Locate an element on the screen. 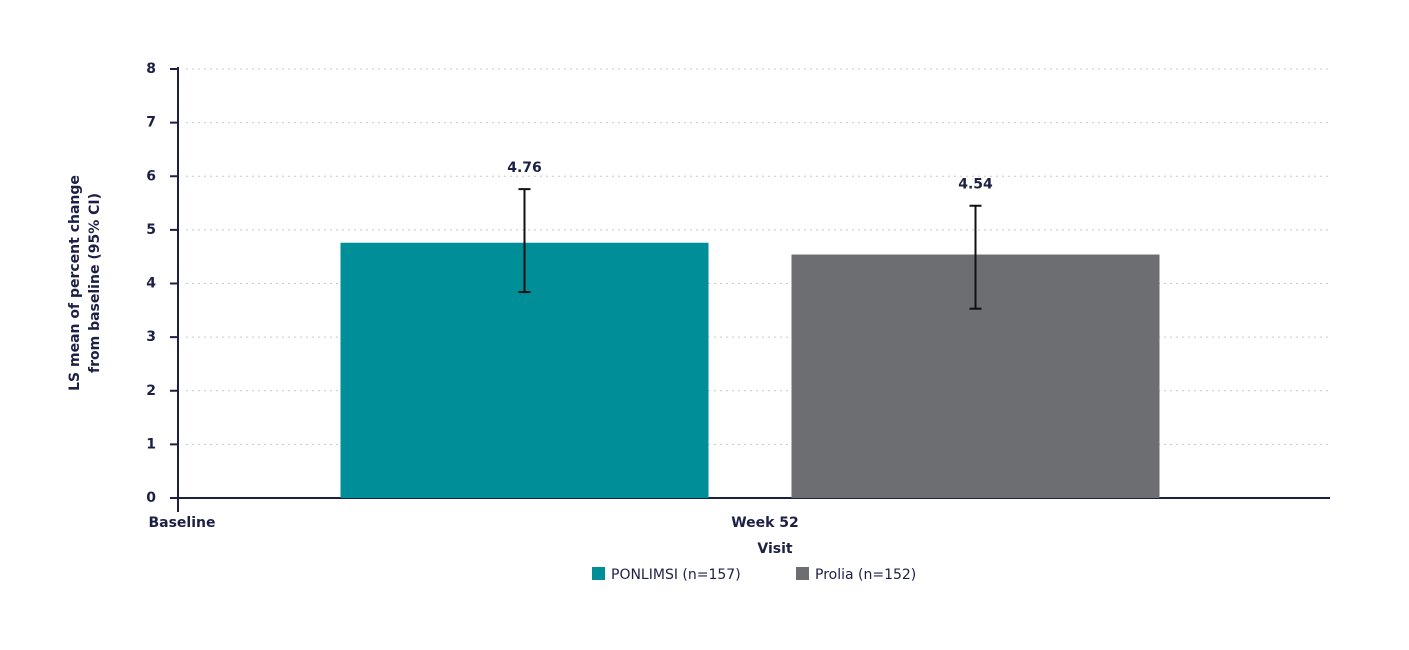  y-tick-label: 1 is located at coordinates (151, 444).